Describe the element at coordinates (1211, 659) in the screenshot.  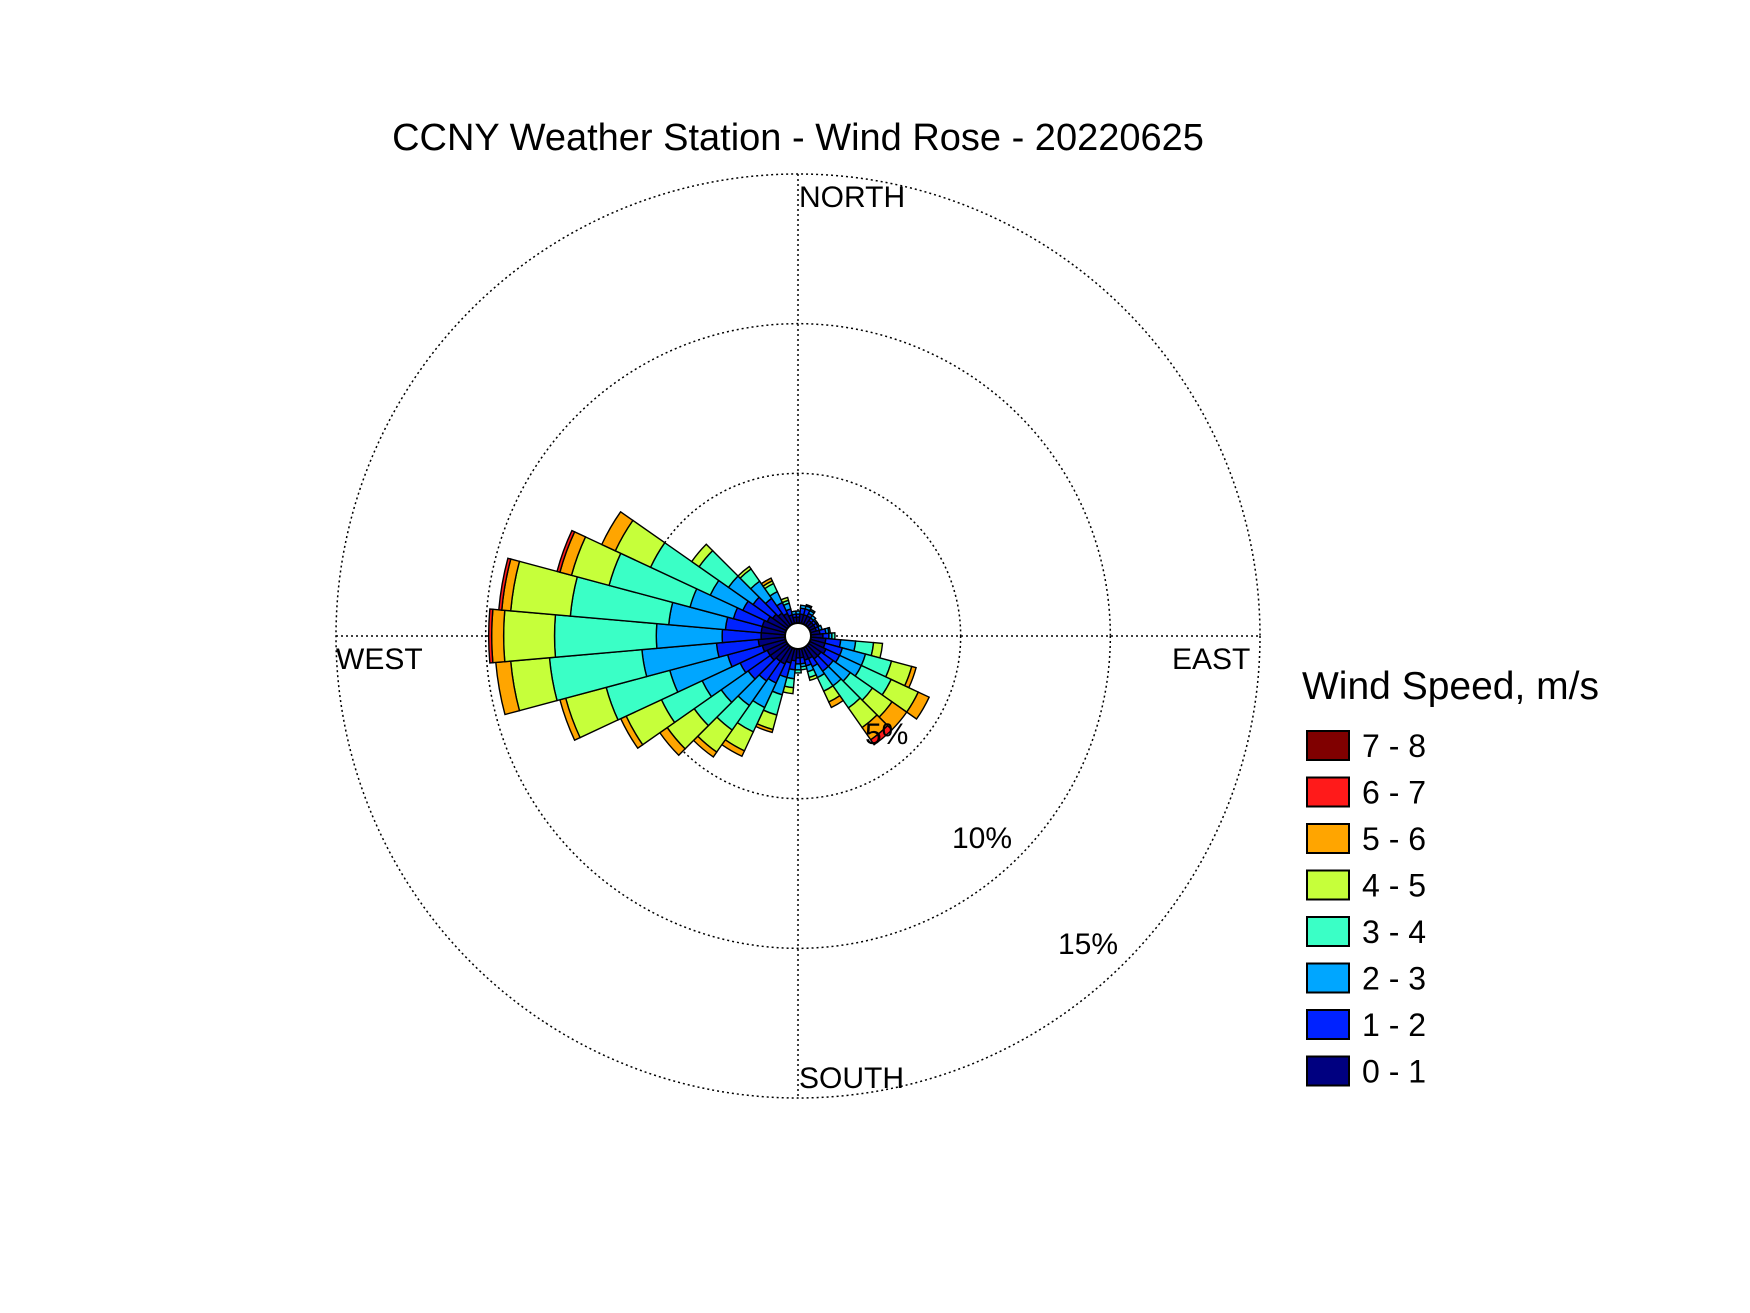
I see `direction-label-east: EAST` at that location.